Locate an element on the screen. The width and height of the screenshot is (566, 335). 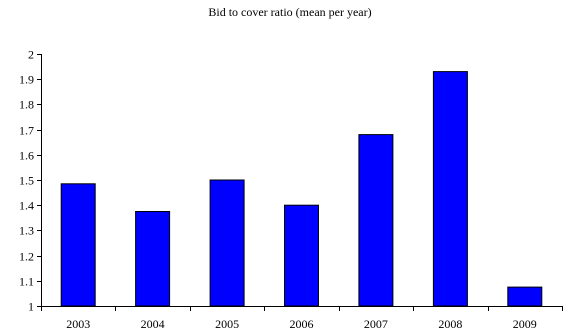
x-tick-label: 2009 is located at coordinates (525, 324).